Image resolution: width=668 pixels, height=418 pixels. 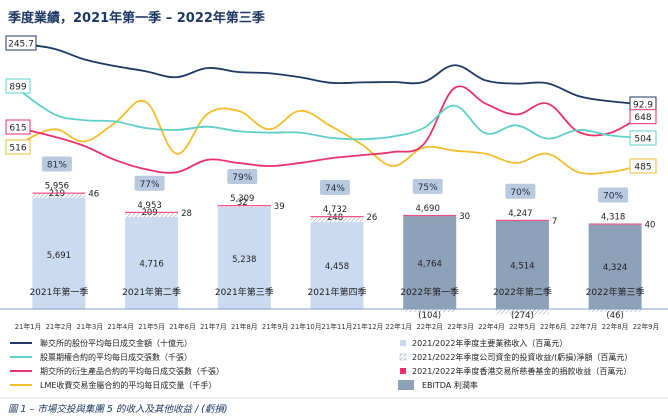 I want to click on series-line, so click(x=327, y=113).